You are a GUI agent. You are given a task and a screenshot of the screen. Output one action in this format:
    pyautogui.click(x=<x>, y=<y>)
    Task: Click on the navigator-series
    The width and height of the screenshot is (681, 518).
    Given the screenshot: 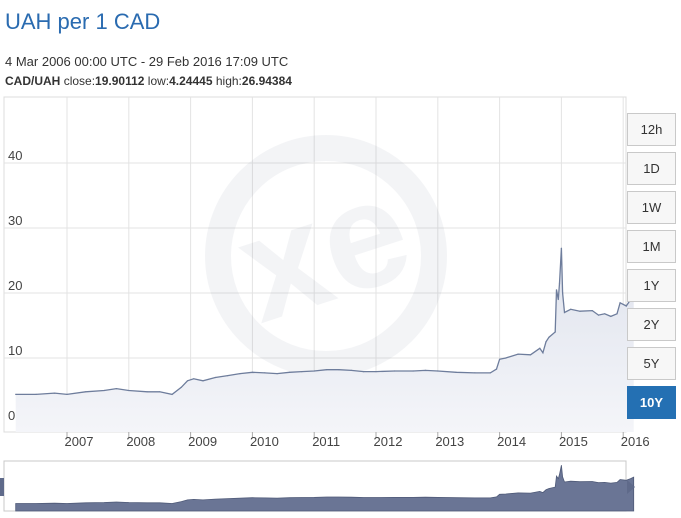 What is the action you would take?
    pyautogui.click(x=325, y=488)
    